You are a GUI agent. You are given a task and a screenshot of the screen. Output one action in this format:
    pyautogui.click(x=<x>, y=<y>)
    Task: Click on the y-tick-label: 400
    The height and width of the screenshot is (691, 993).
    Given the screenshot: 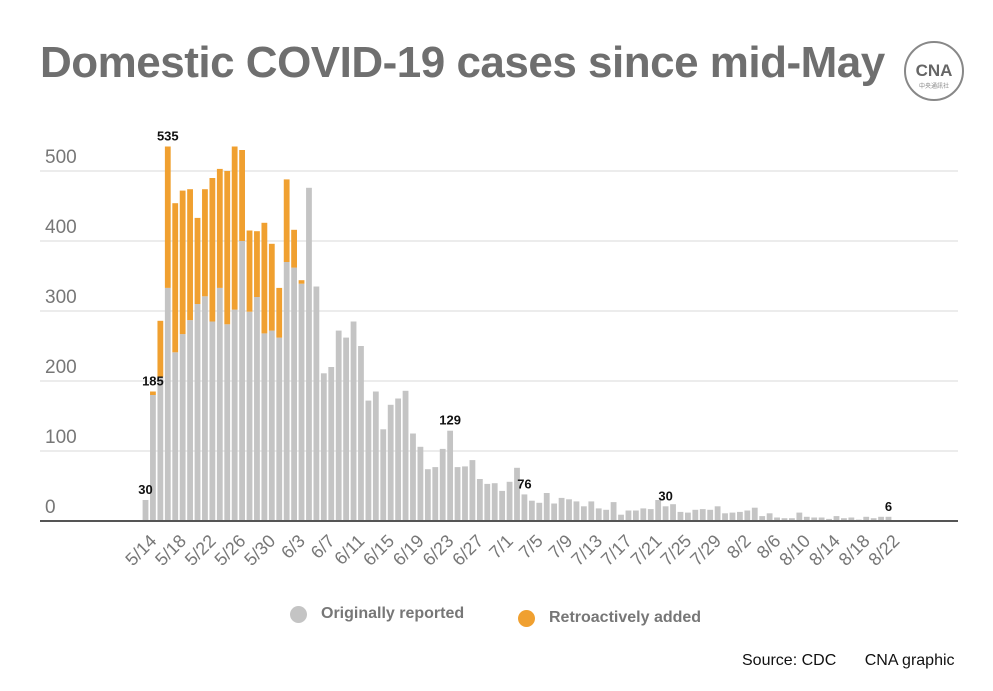 What is the action you would take?
    pyautogui.click(x=61, y=227)
    